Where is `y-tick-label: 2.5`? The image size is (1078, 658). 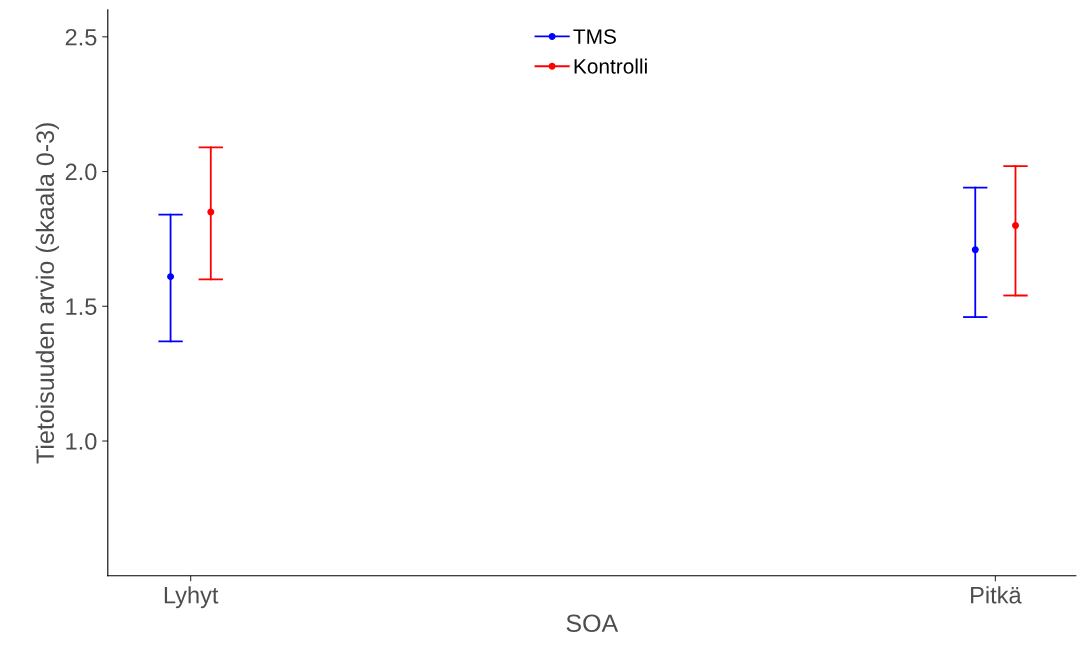 y-tick-label: 2.5 is located at coordinates (81, 37).